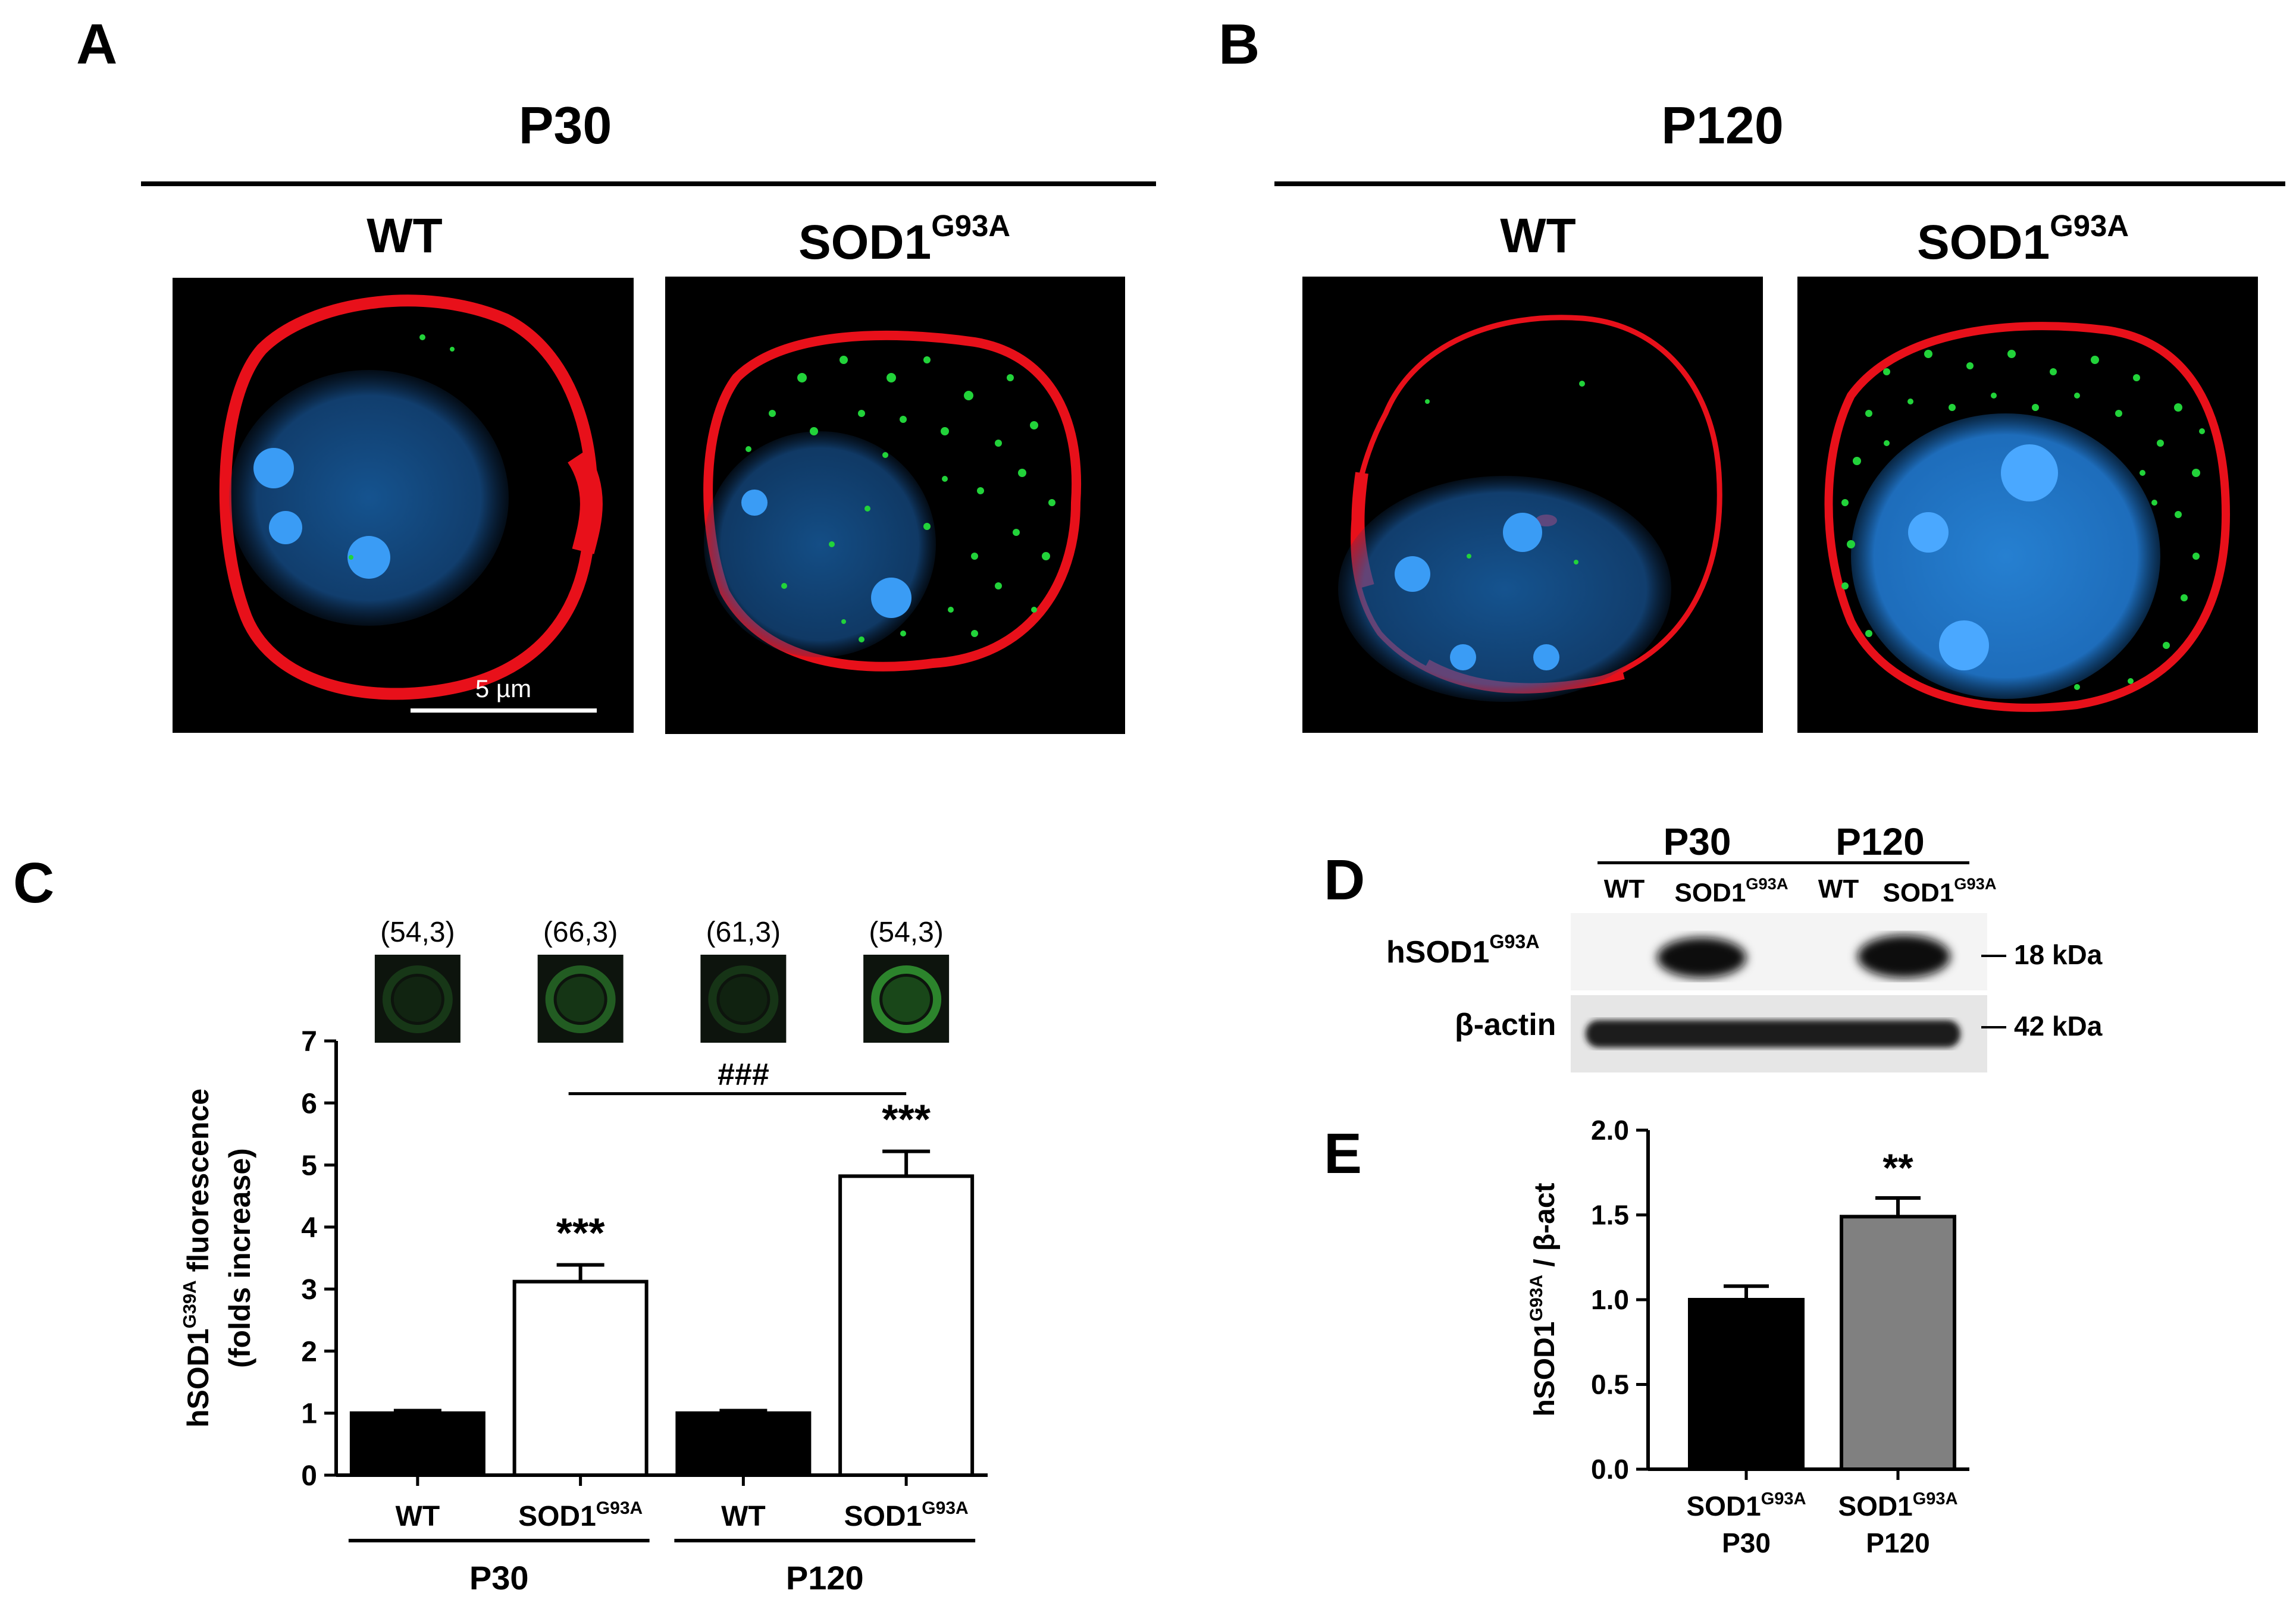 The height and width of the screenshot is (1609, 2296). I want to click on chart-c-ytick-label: 2, so click(309, 1352).